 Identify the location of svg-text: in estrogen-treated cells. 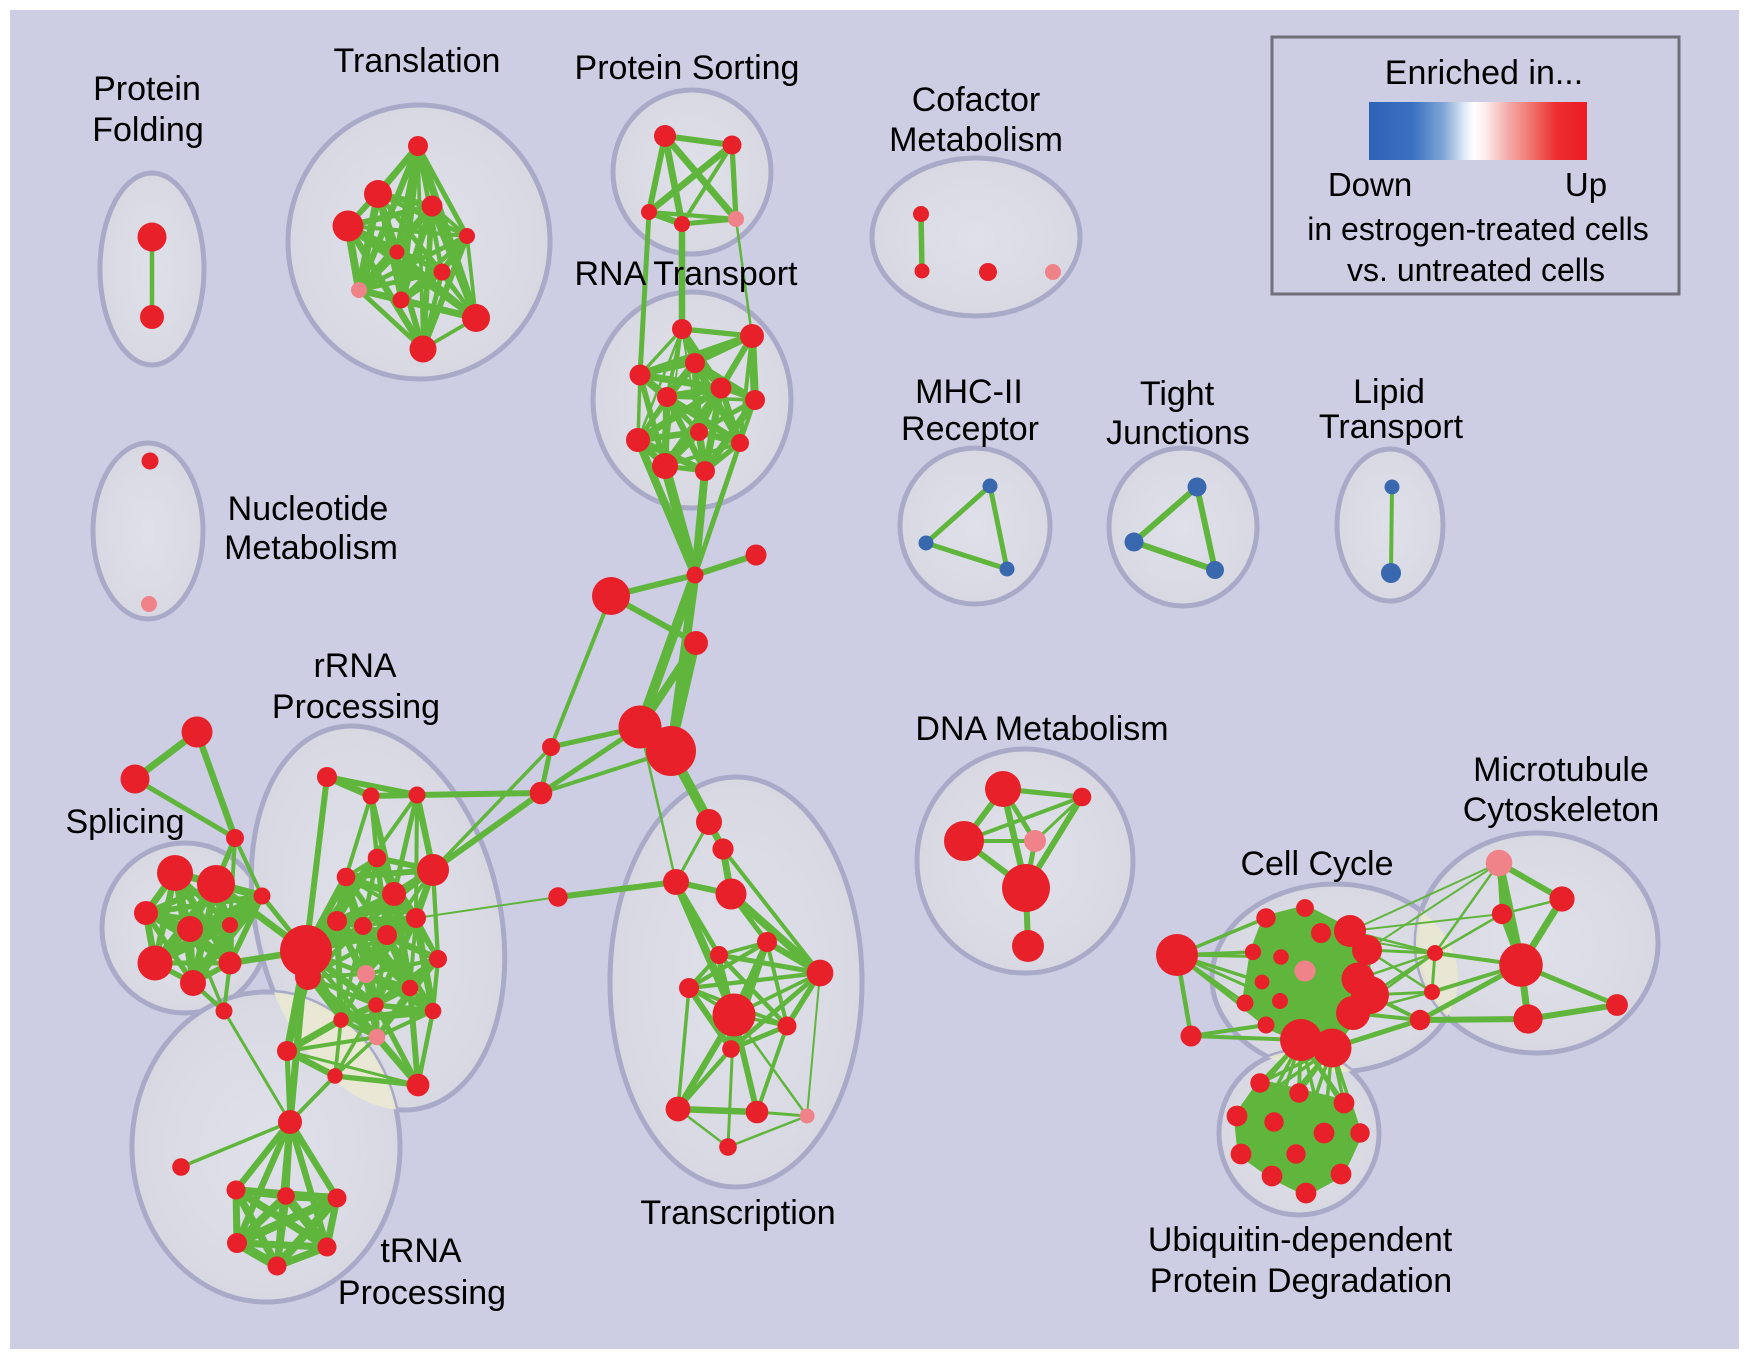
(1478, 229).